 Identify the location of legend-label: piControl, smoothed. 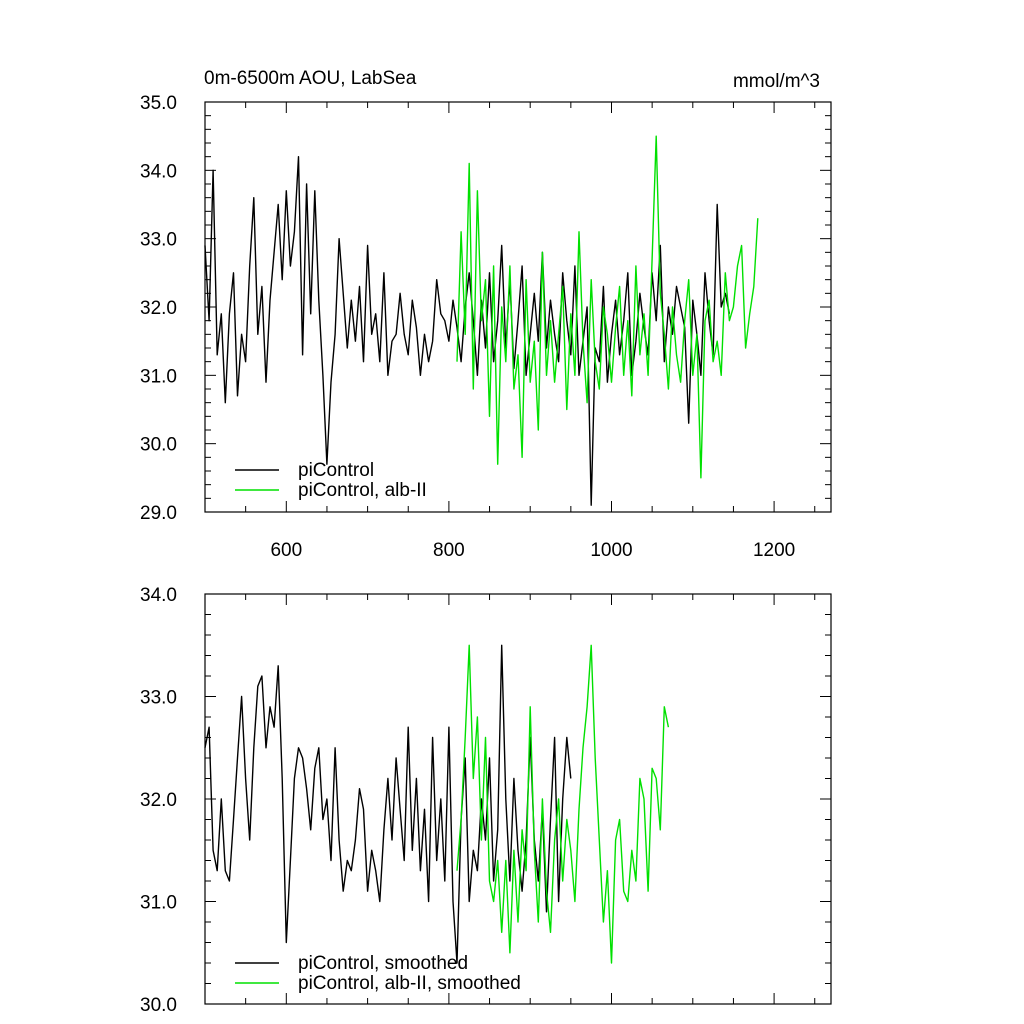
(383, 963).